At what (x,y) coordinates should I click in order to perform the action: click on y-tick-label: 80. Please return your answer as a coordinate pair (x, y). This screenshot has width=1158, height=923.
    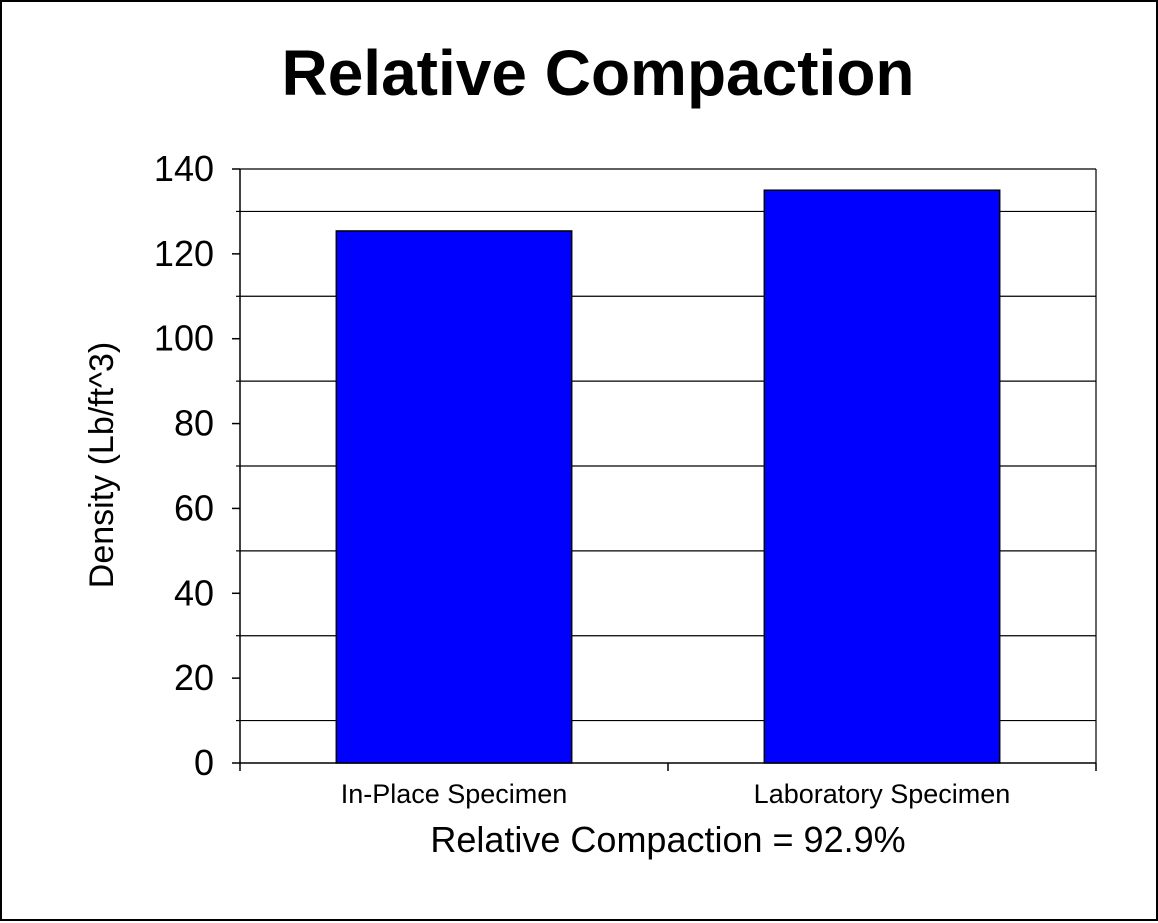
    Looking at the image, I should click on (194, 423).